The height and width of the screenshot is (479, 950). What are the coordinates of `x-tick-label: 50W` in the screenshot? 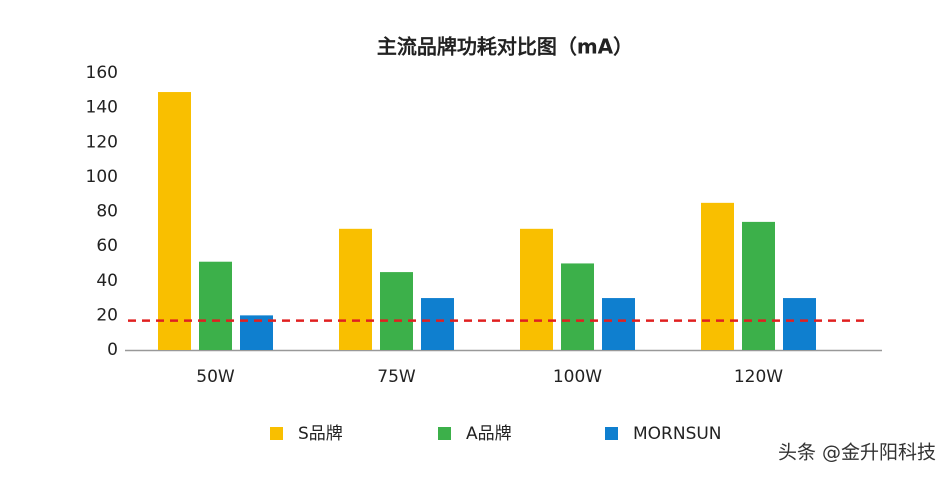 It's located at (215, 377).